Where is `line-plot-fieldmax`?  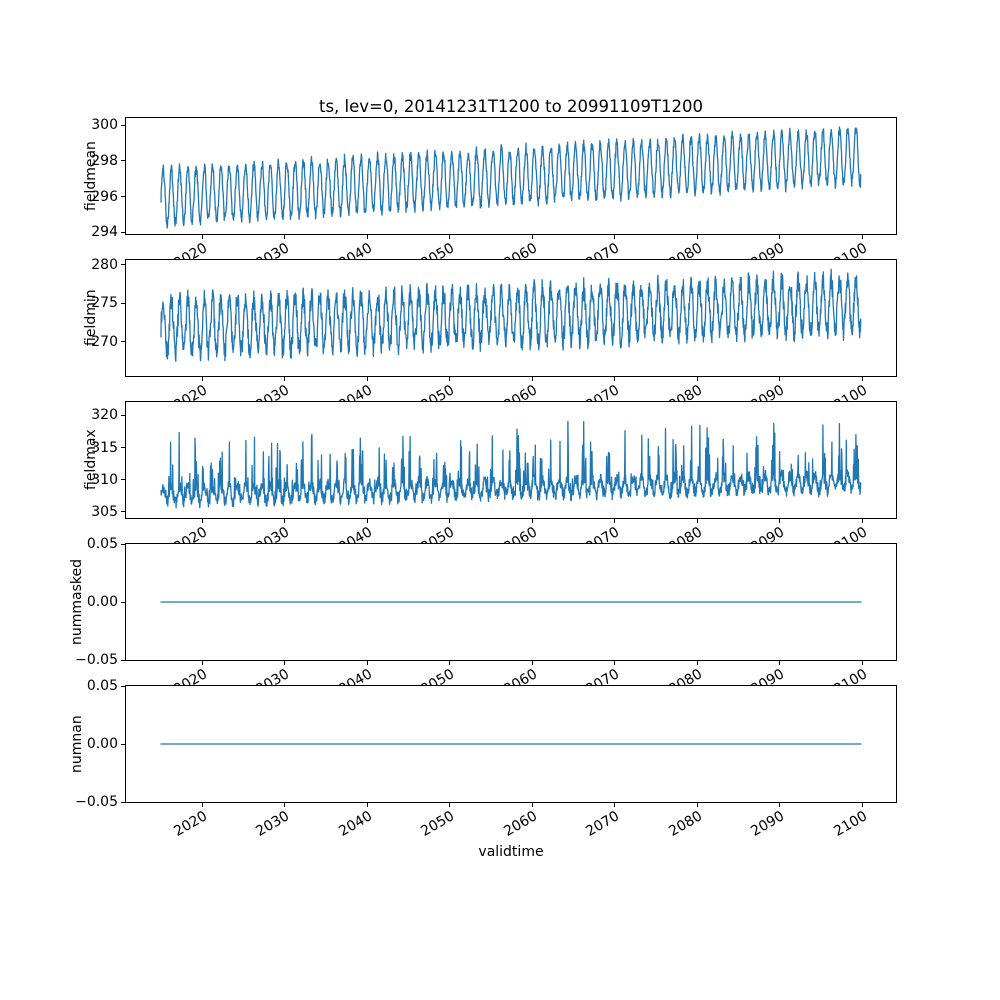 line-plot-fieldmax is located at coordinates (511, 464).